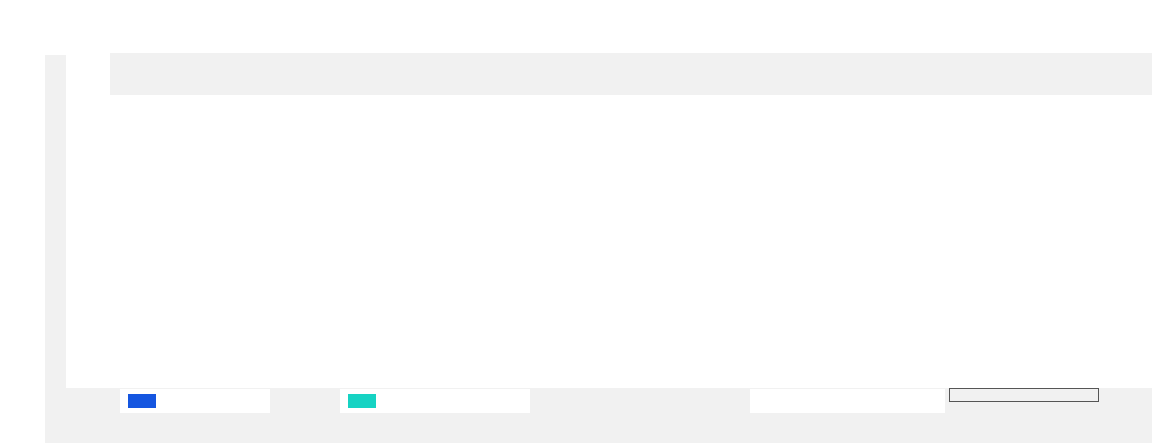 The image size is (1152, 443). What do you see at coordinates (1024, 395) in the screenshot?
I see `cloud-density-scale` at bounding box center [1024, 395].